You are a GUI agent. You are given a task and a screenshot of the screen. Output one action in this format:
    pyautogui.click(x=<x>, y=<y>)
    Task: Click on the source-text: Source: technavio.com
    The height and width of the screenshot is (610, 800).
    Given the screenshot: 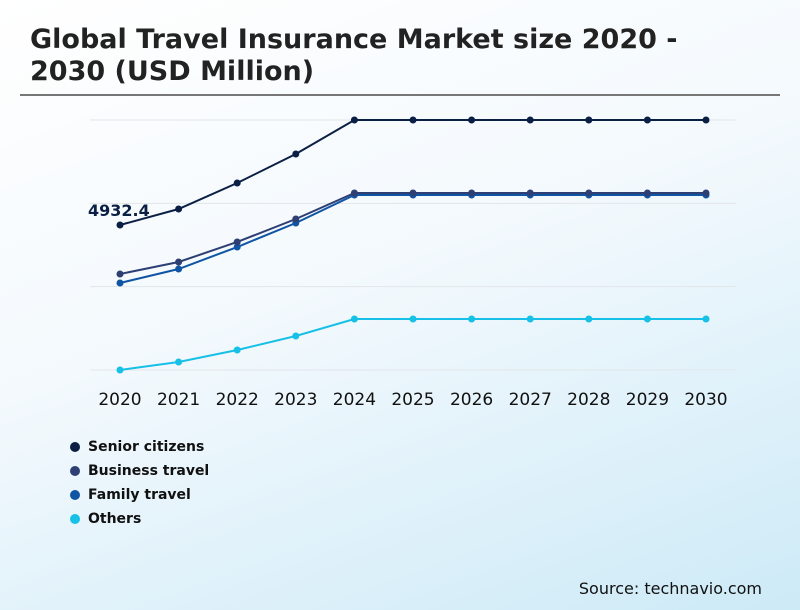 What is the action you would take?
    pyautogui.click(x=670, y=588)
    